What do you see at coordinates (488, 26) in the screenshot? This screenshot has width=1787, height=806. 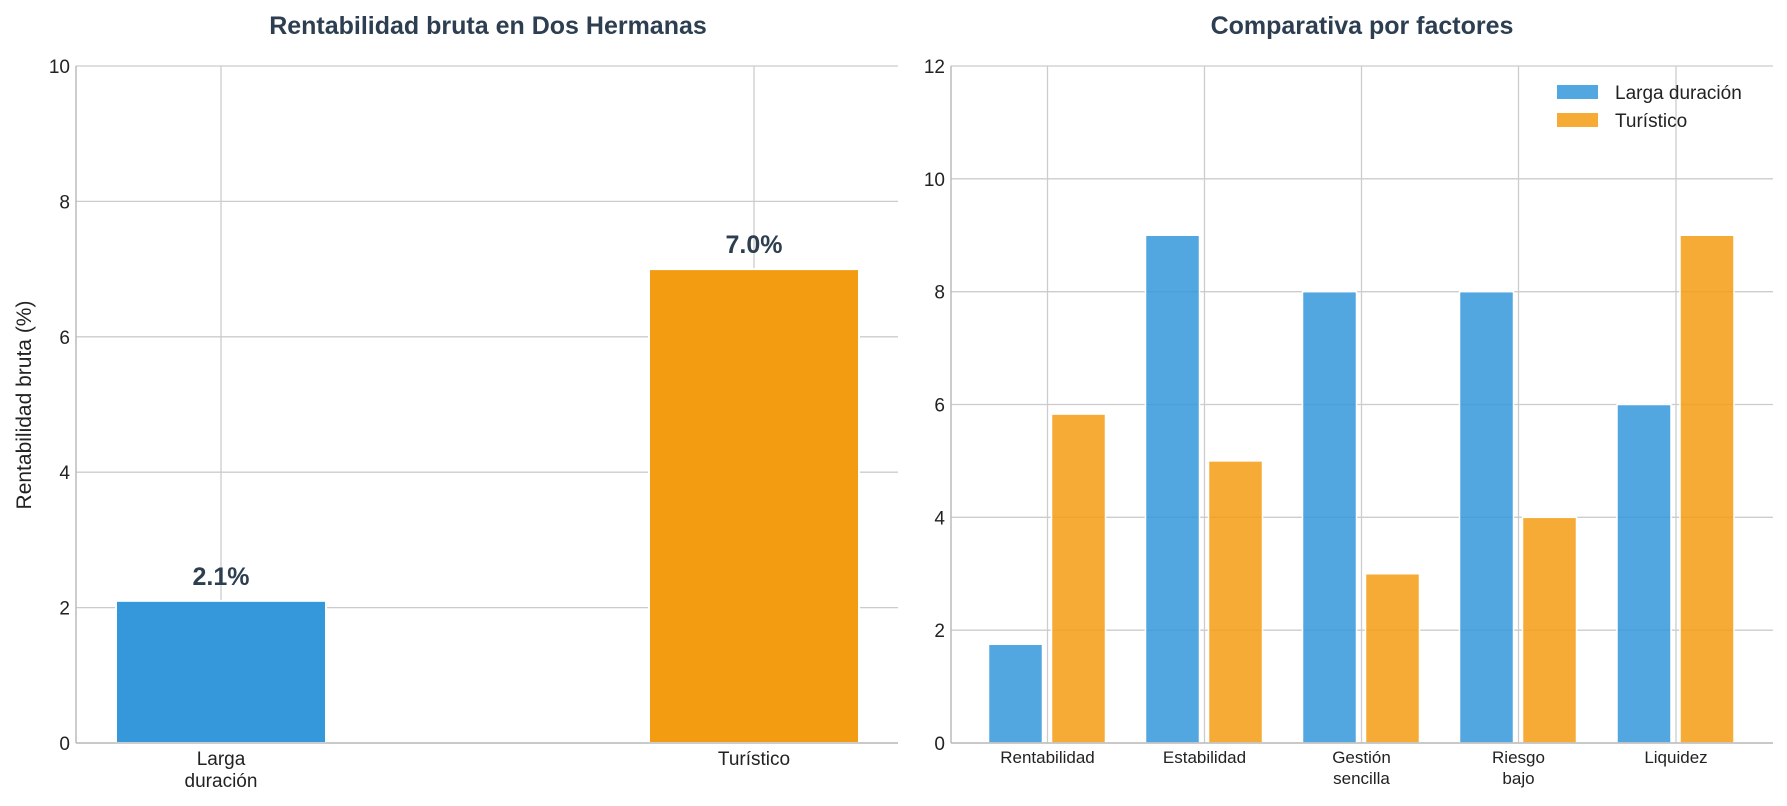 I see `left-chart-title: Rentabilidad bruta en Dos Hermanas` at bounding box center [488, 26].